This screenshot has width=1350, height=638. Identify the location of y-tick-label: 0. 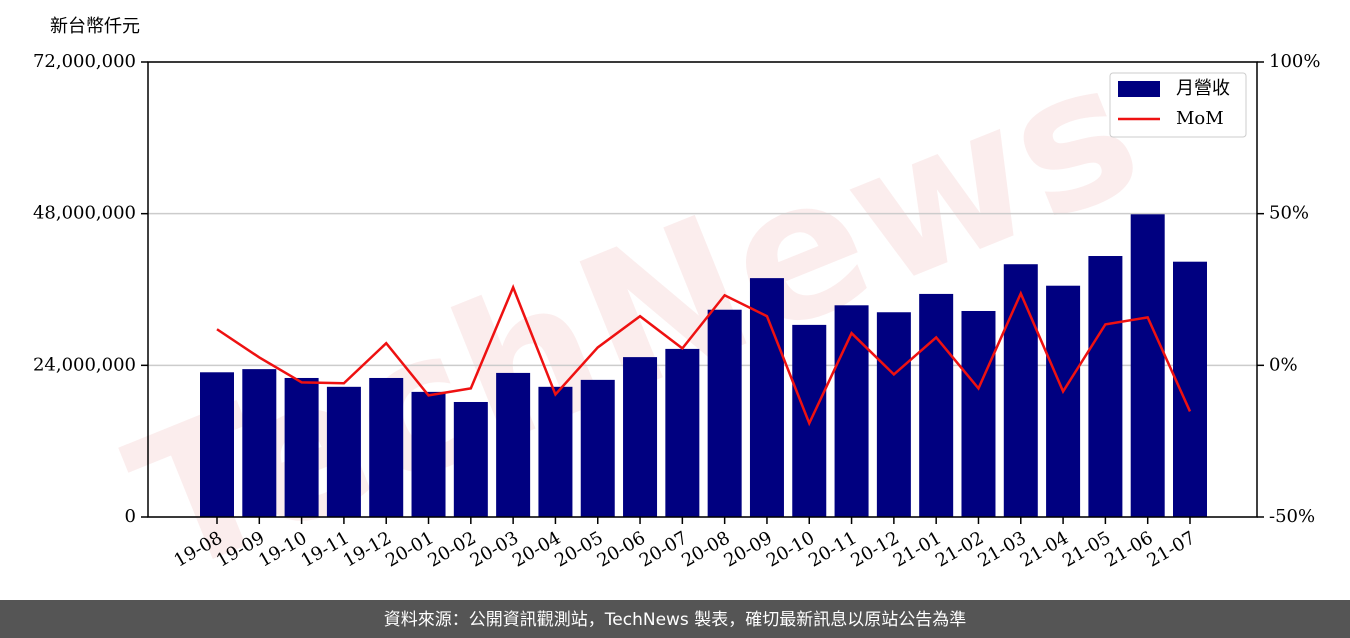
(130, 516).